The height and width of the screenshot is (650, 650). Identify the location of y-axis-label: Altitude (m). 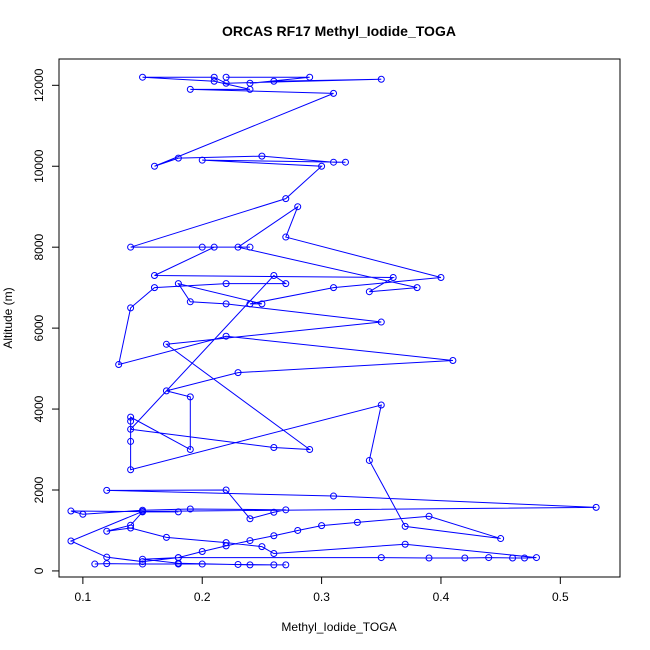
(8, 317).